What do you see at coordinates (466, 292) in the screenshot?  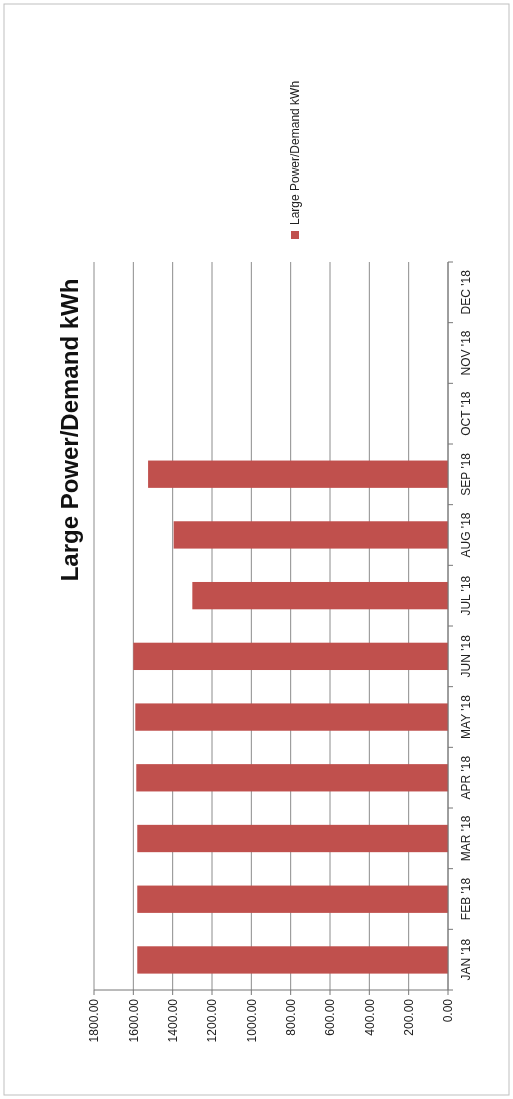 I see `y-tick-label: DEC '18` at bounding box center [466, 292].